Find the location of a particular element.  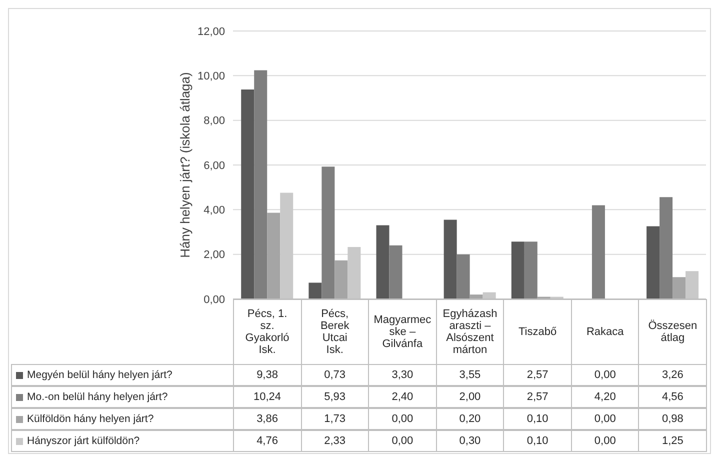

x-tick-label: Pécs, Berek Utcai Isk. is located at coordinates (335, 332).